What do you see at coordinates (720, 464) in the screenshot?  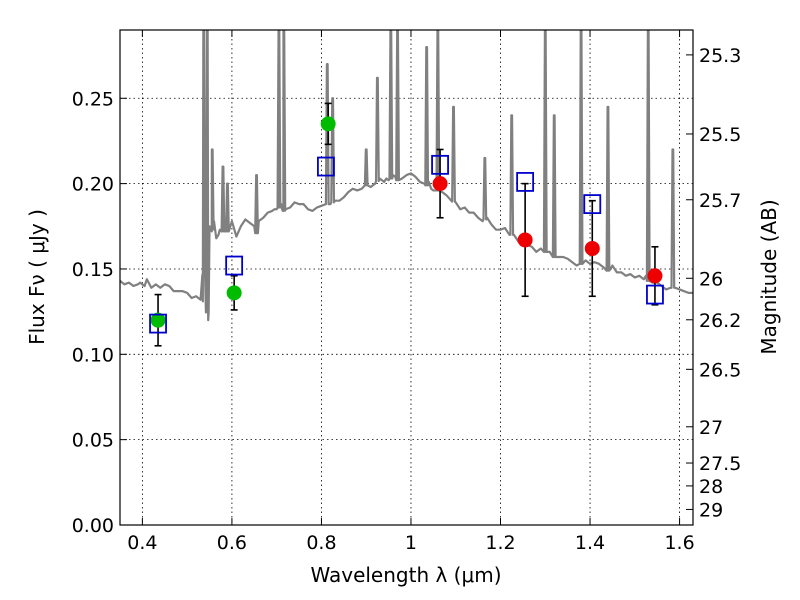 I see `mag-tick-label: 27.5` at bounding box center [720, 464].